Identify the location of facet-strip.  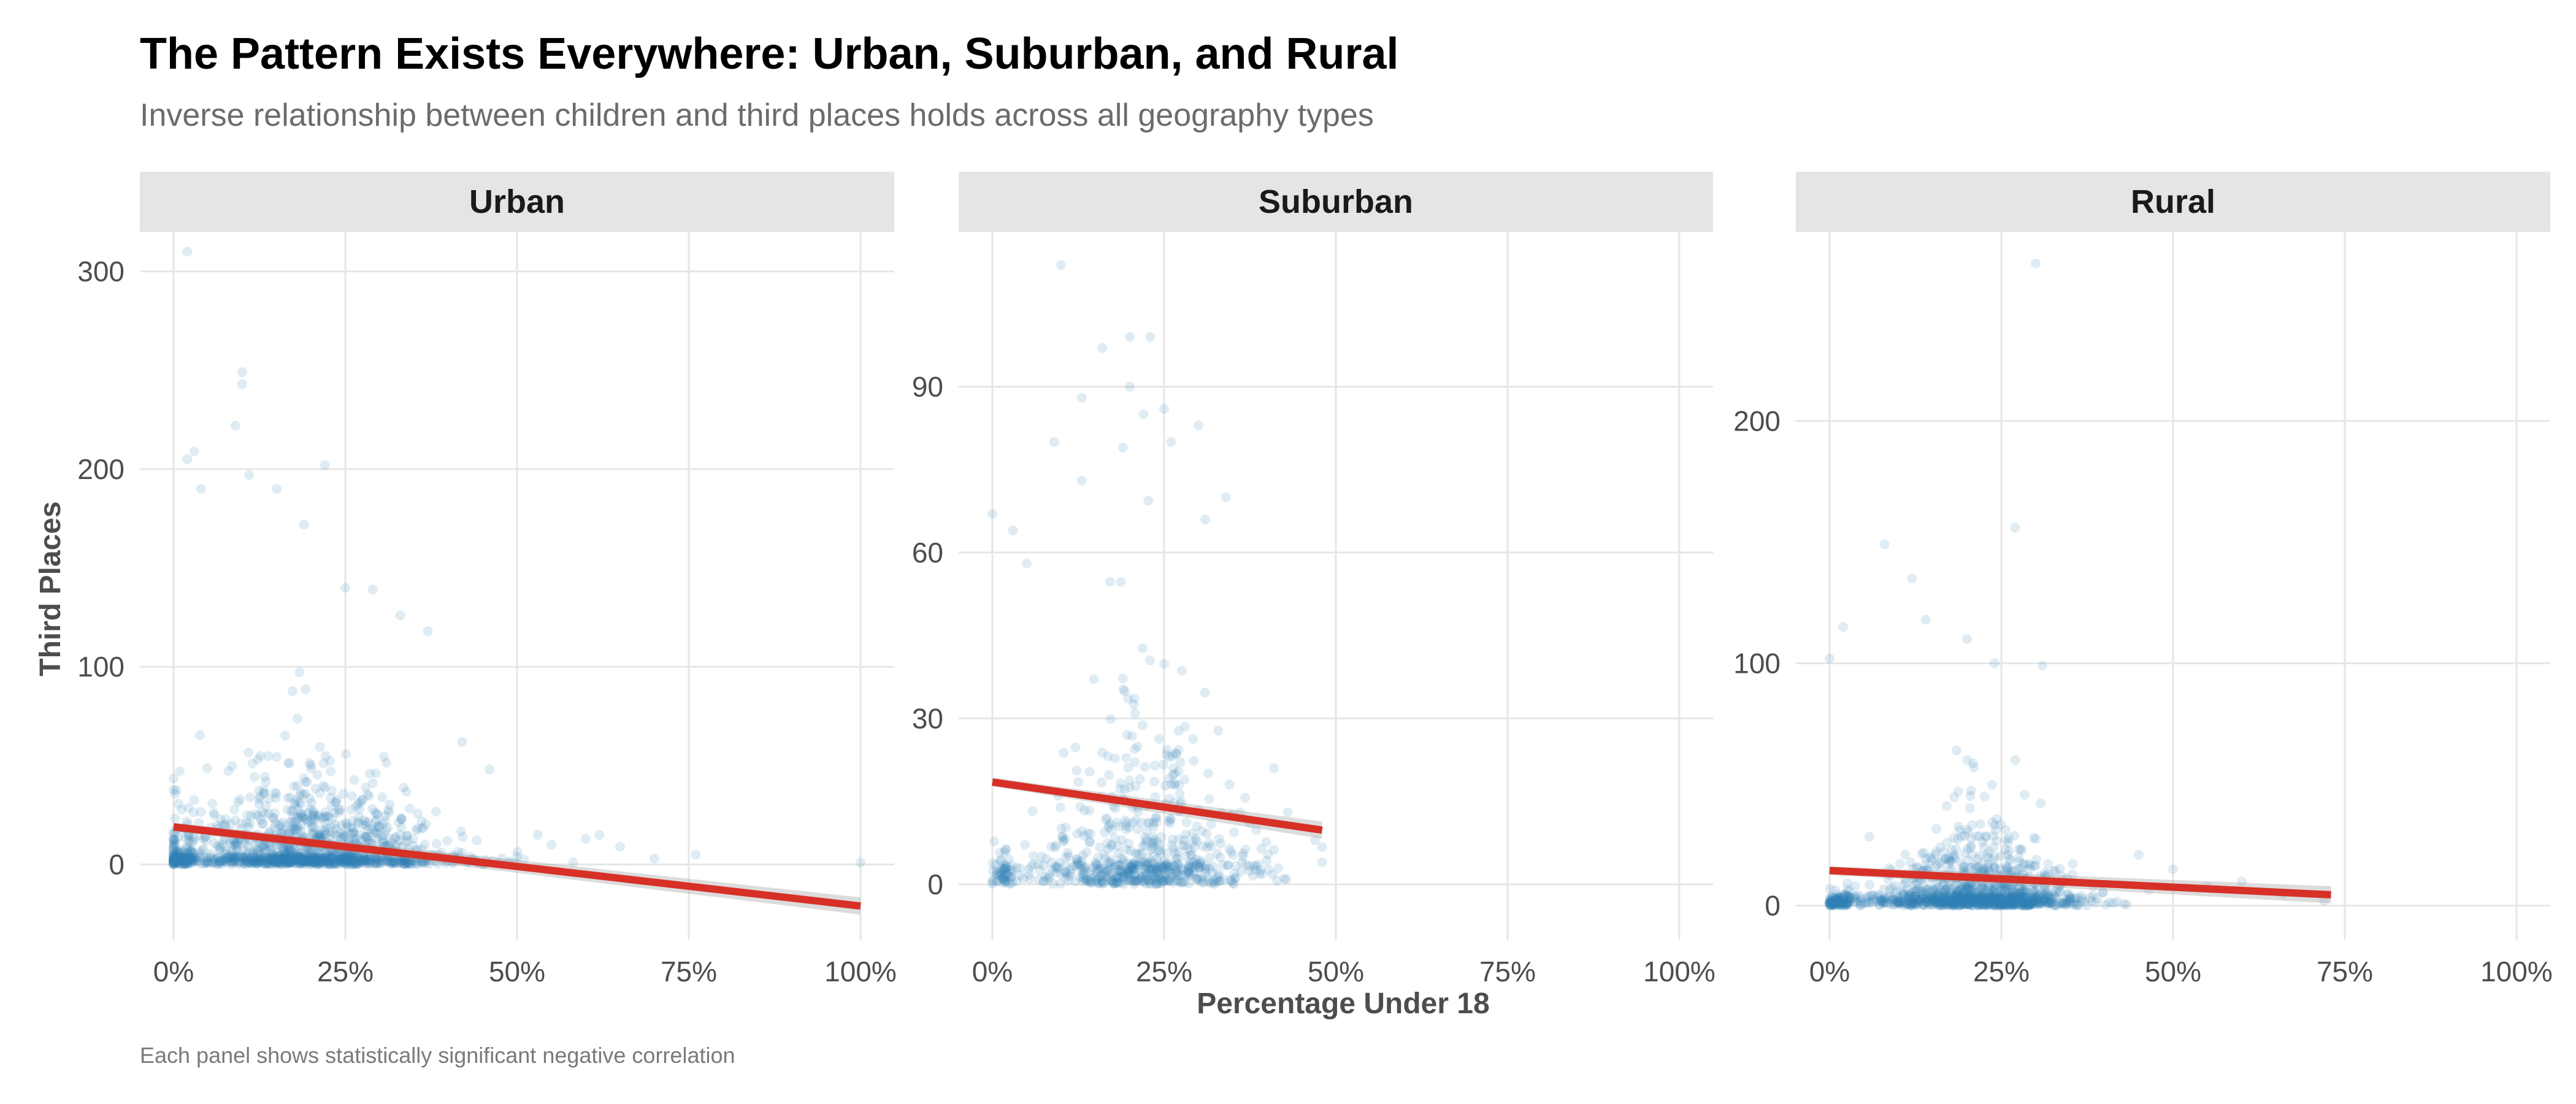
(1336, 202).